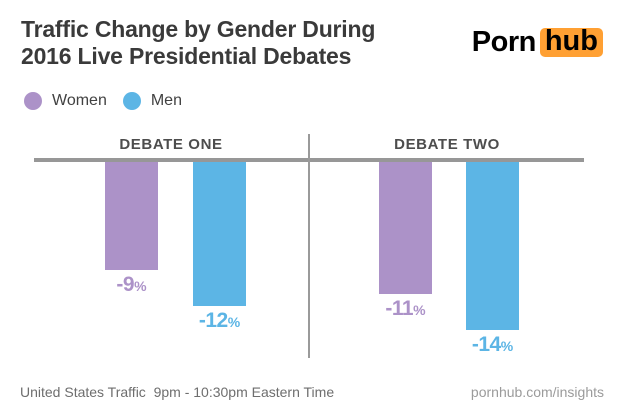 The width and height of the screenshot is (620, 420). Describe the element at coordinates (166, 100) in the screenshot. I see `legend-label-men: Men` at that location.